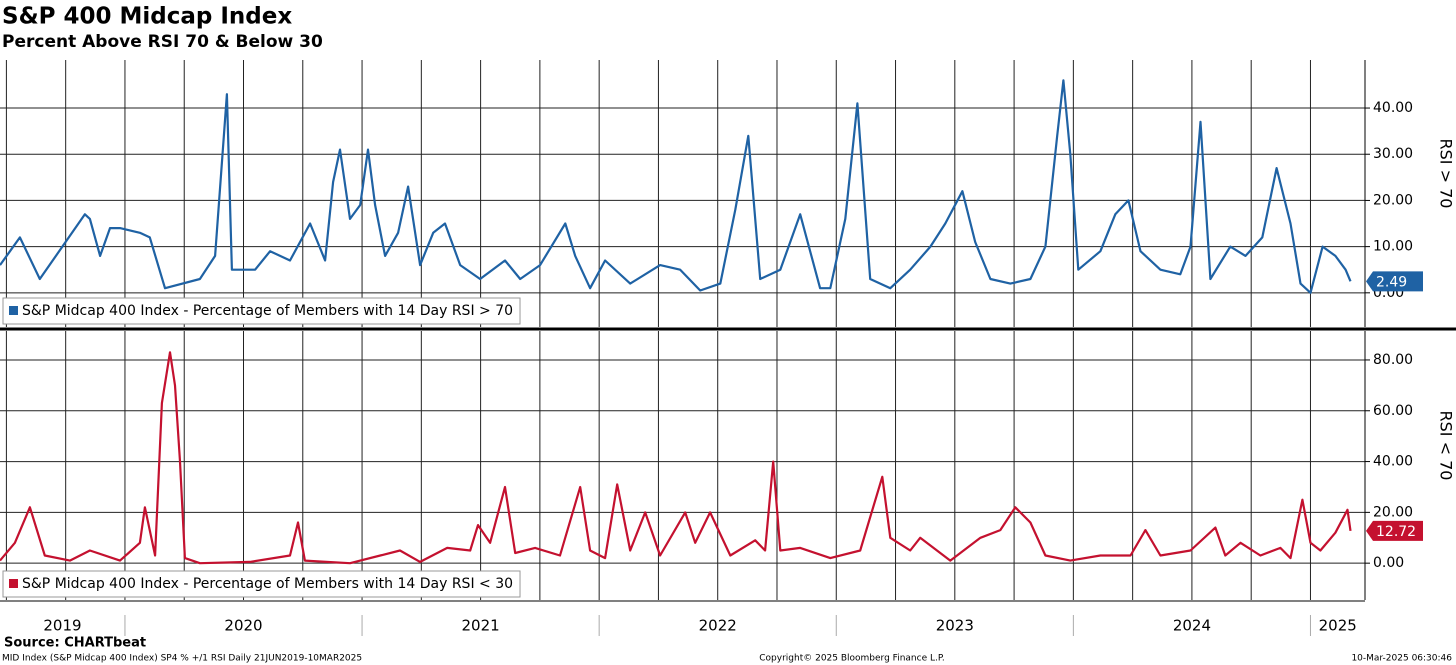 This screenshot has height=665, width=1456. Describe the element at coordinates (718, 626) in the screenshot. I see `x-tick-label: 2022` at that location.